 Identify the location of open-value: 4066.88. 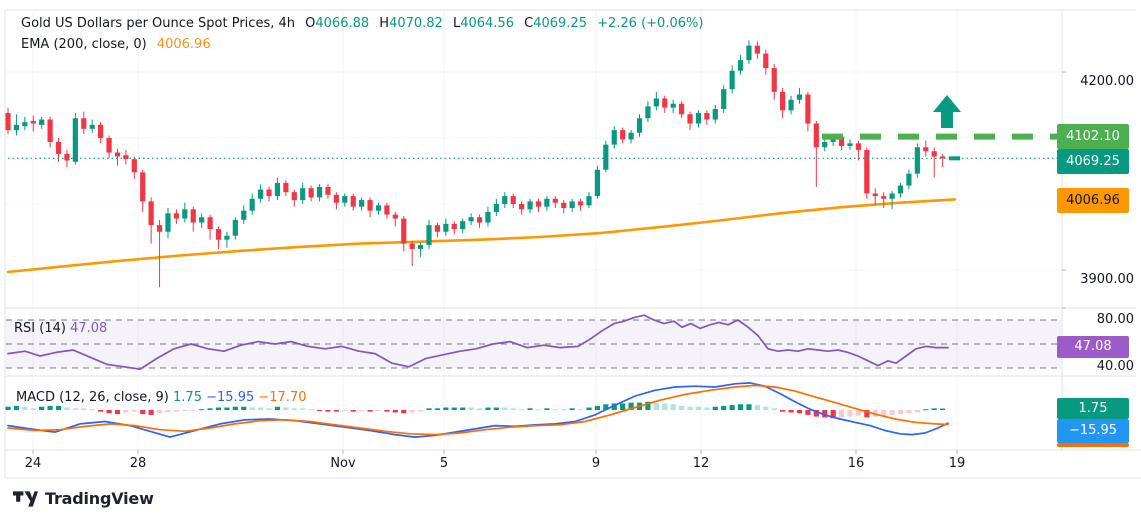
(342, 23).